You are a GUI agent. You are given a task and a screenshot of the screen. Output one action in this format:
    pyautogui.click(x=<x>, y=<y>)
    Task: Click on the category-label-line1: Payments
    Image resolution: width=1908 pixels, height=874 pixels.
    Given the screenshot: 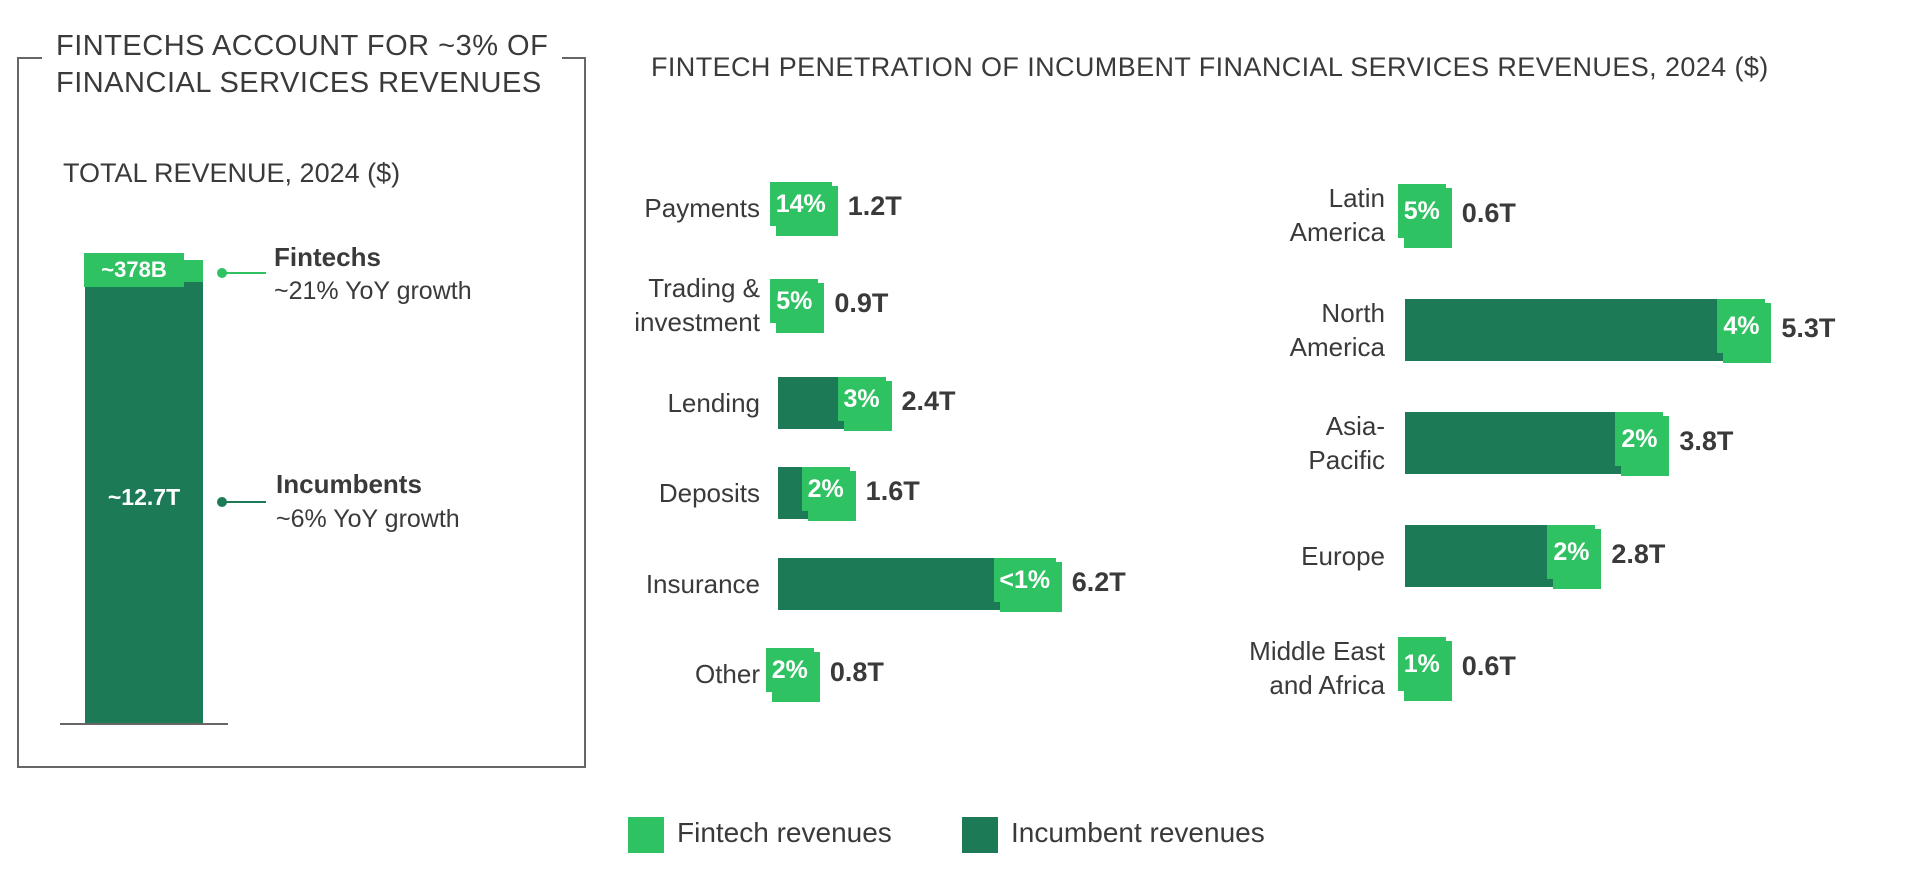 What is the action you would take?
    pyautogui.click(x=702, y=208)
    